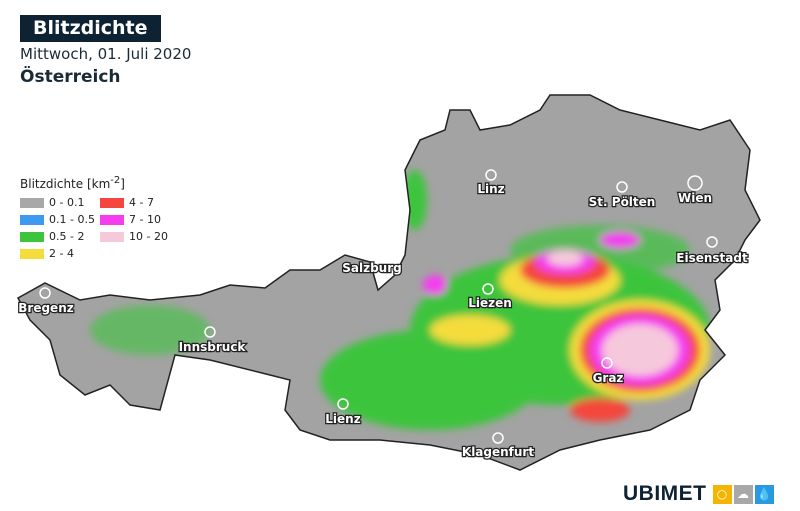  What do you see at coordinates (722, 494) in the screenshot?
I see `sun-icon: ○` at bounding box center [722, 494].